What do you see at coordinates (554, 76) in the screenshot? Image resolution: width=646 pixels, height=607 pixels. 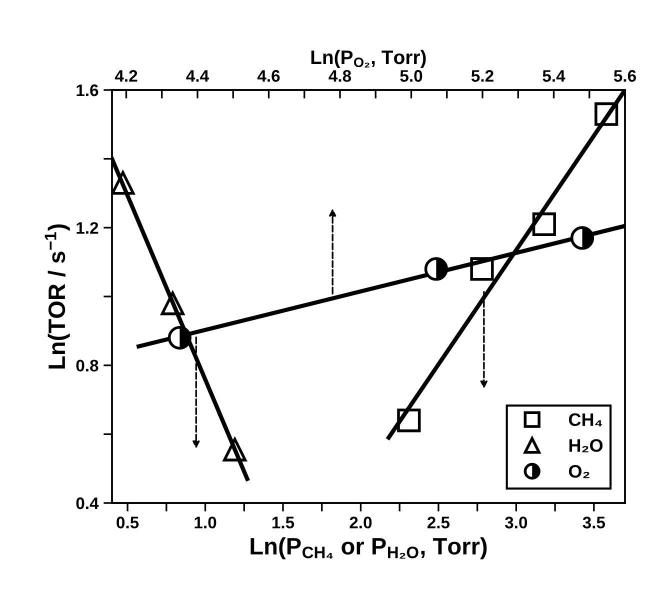 I see `x2-tick-label: 5.4` at bounding box center [554, 76].